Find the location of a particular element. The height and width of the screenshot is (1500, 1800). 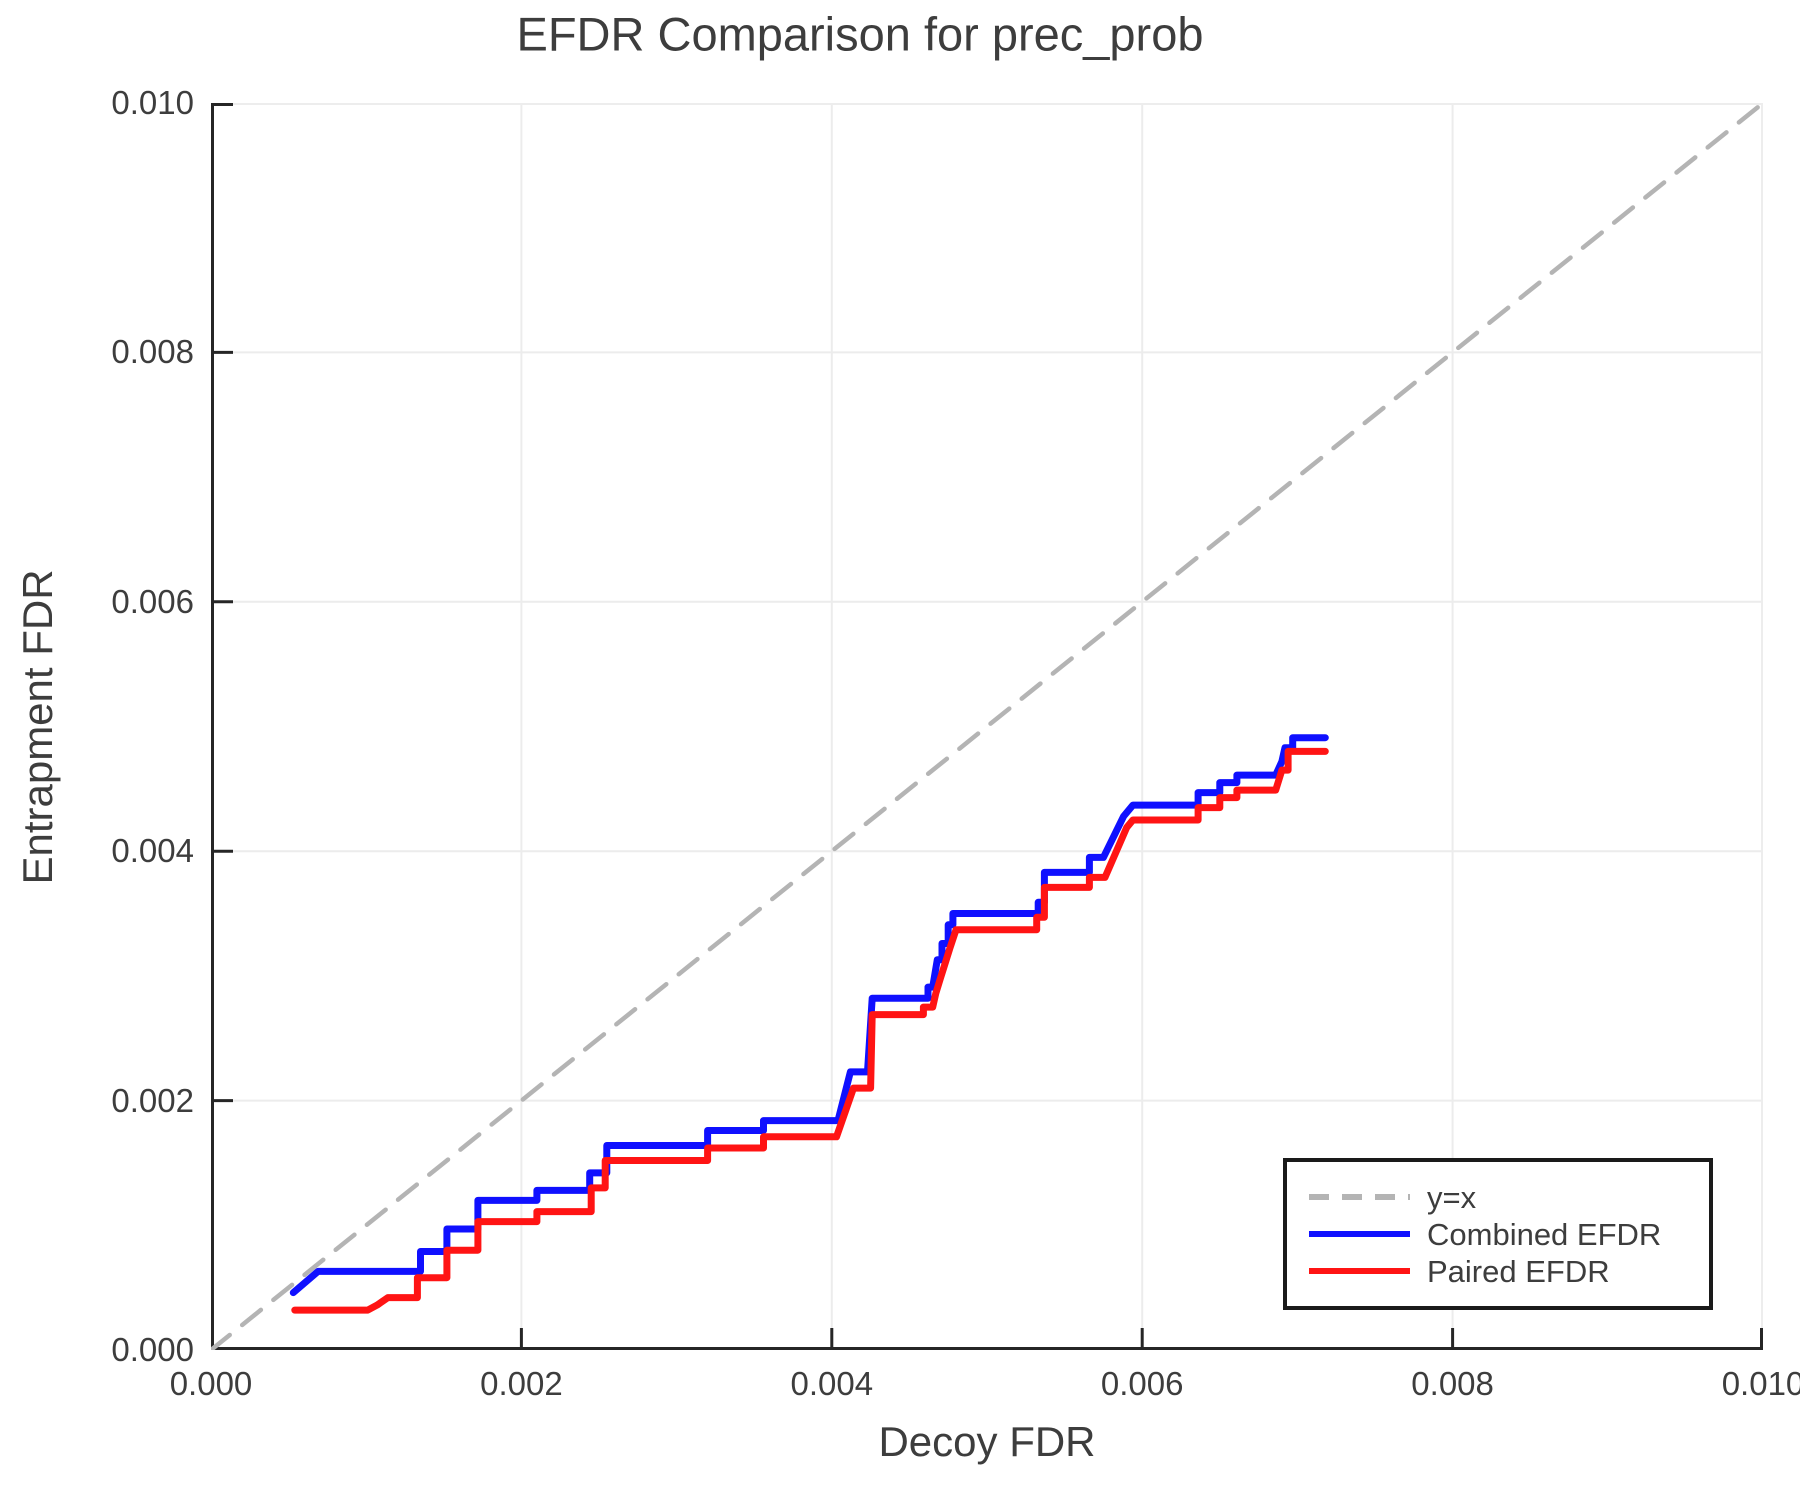

y-tick-label: 0.008 is located at coordinates (152, 352).